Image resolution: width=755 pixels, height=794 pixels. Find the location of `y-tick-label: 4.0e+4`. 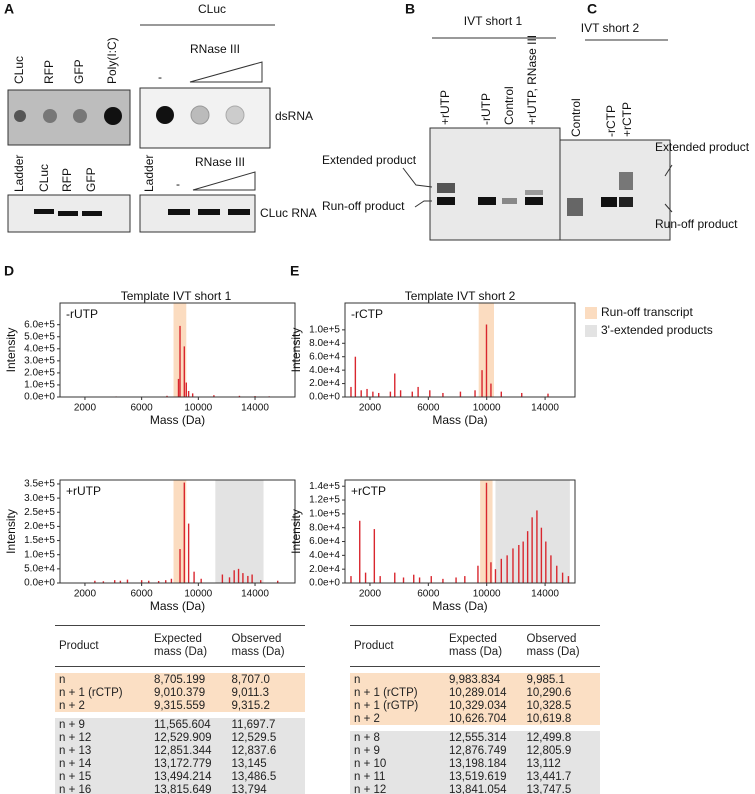

y-tick-label: 4.0e+4 is located at coordinates (324, 555).